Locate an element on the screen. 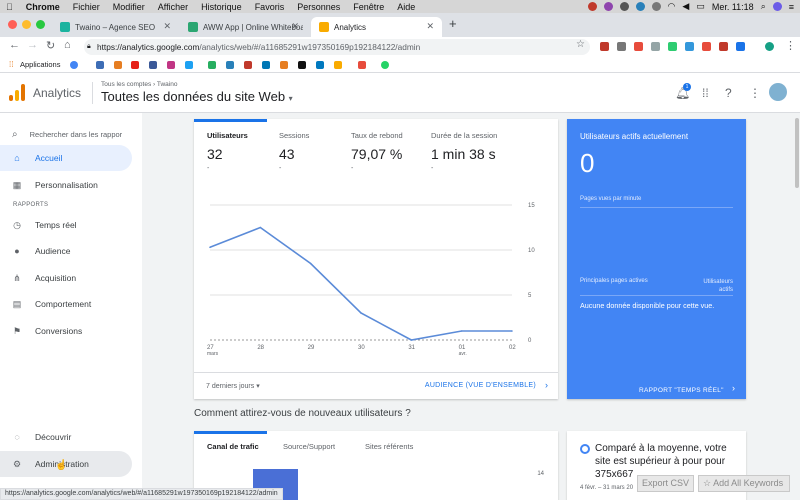 The image size is (800, 500). reload-icon: ↻ is located at coordinates (51, 46).